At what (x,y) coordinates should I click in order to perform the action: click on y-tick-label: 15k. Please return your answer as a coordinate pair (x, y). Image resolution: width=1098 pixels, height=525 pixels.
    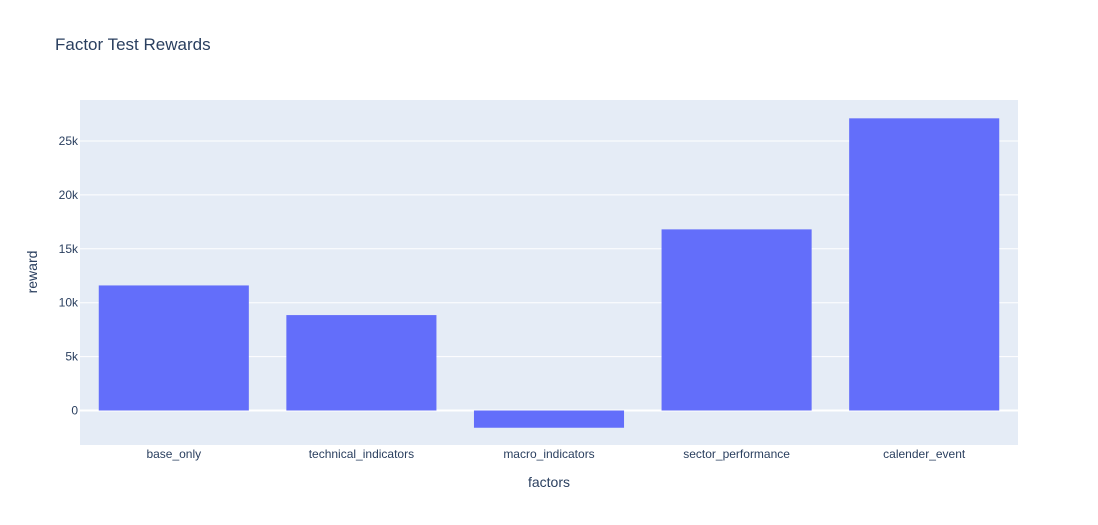
    Looking at the image, I should click on (69, 249).